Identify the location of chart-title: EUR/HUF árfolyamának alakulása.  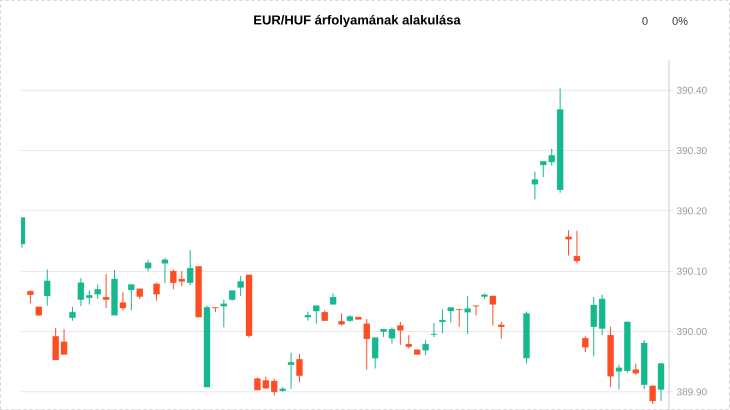
(357, 21).